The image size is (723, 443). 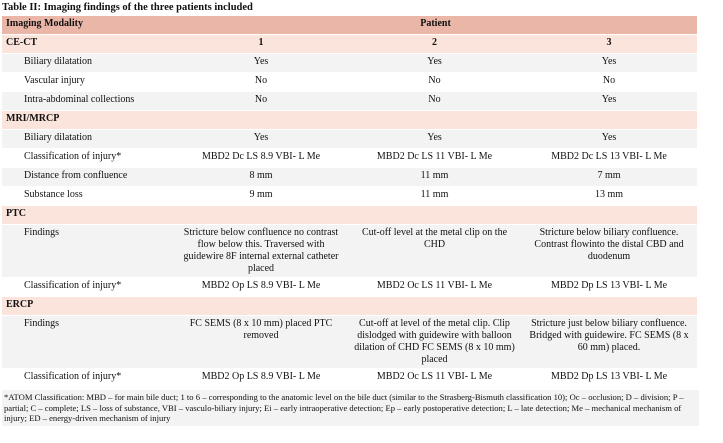 I want to click on data-row: Substance loss 9 mm 11 mm 13 mm, so click(x=350, y=196).